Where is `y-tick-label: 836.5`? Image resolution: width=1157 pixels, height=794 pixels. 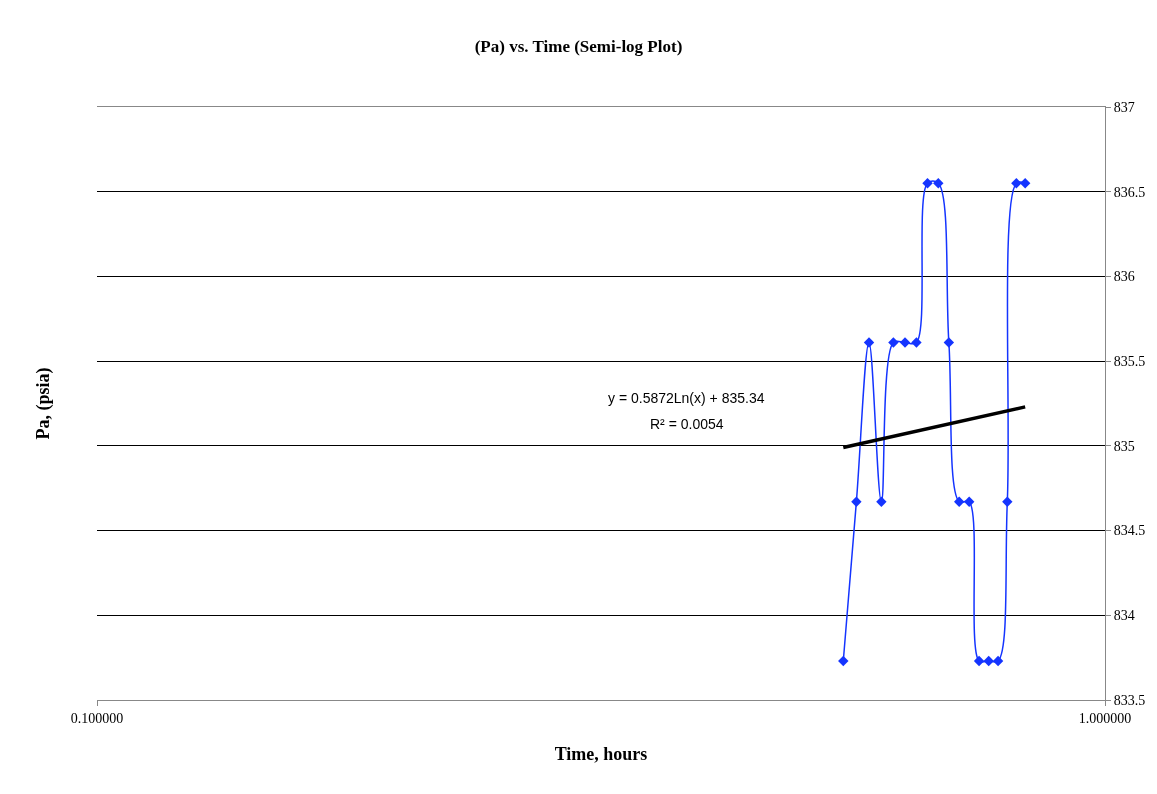 y-tick-label: 836.5 is located at coordinates (1129, 192).